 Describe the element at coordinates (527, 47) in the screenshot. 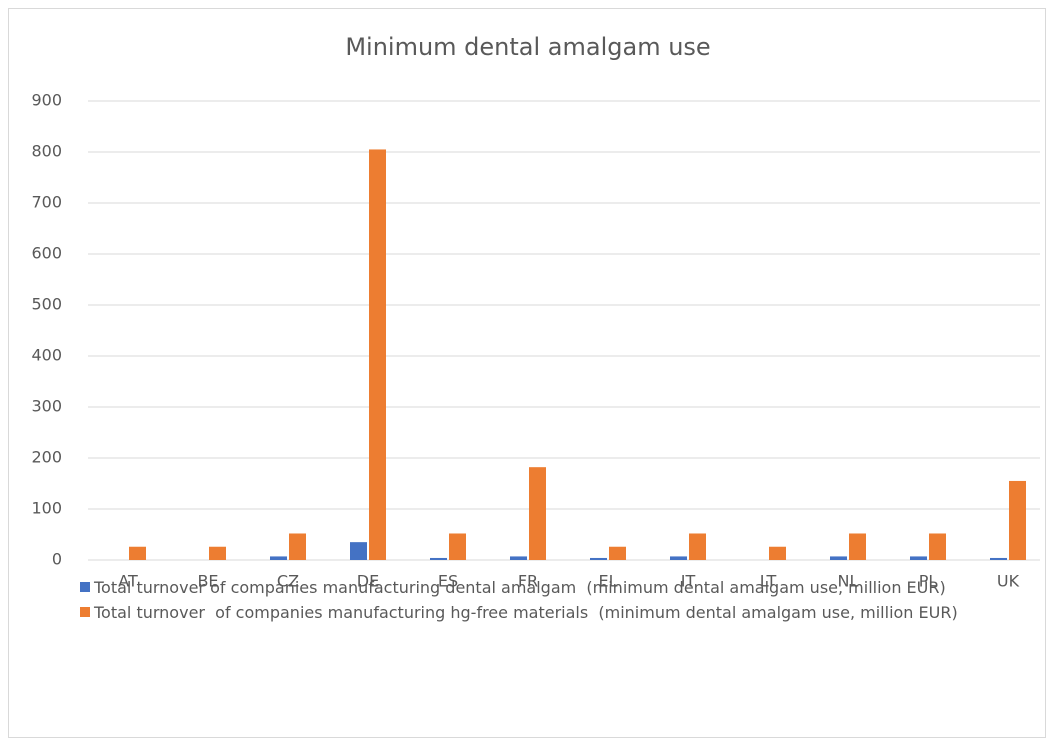

I see `chart-title: Minimum dental amalgam use` at that location.